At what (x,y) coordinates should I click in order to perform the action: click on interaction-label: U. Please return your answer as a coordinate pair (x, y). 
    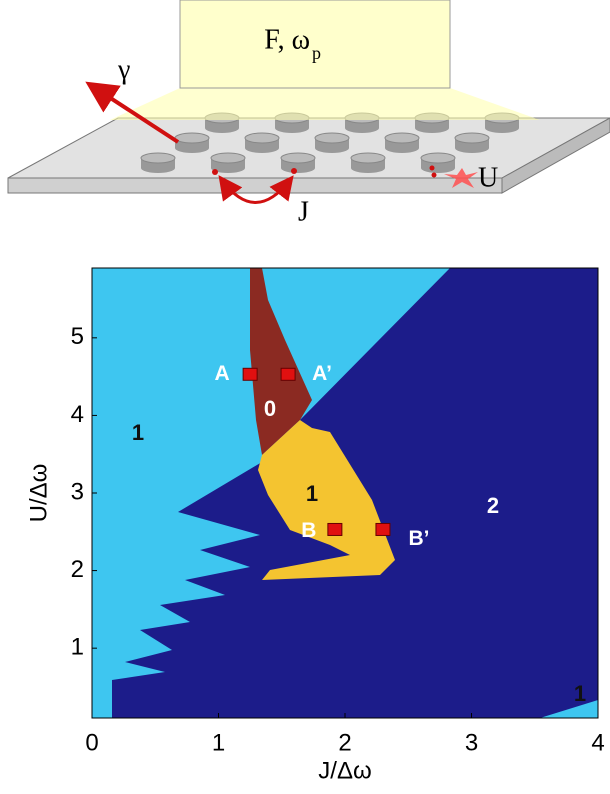
    Looking at the image, I should click on (488, 177).